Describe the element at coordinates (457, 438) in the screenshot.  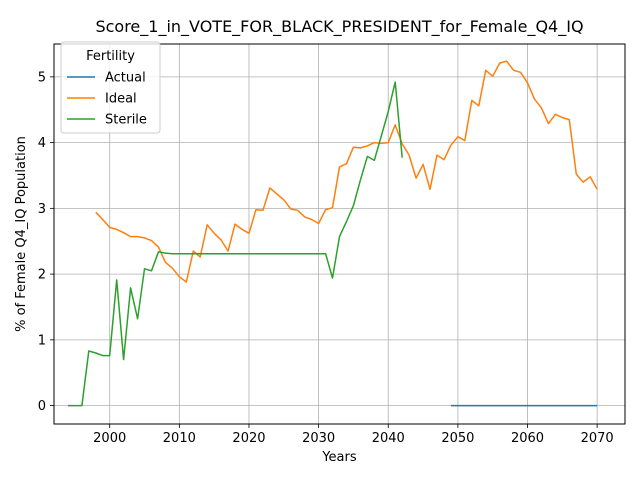
I see `x-tick-label: 2050` at that location.